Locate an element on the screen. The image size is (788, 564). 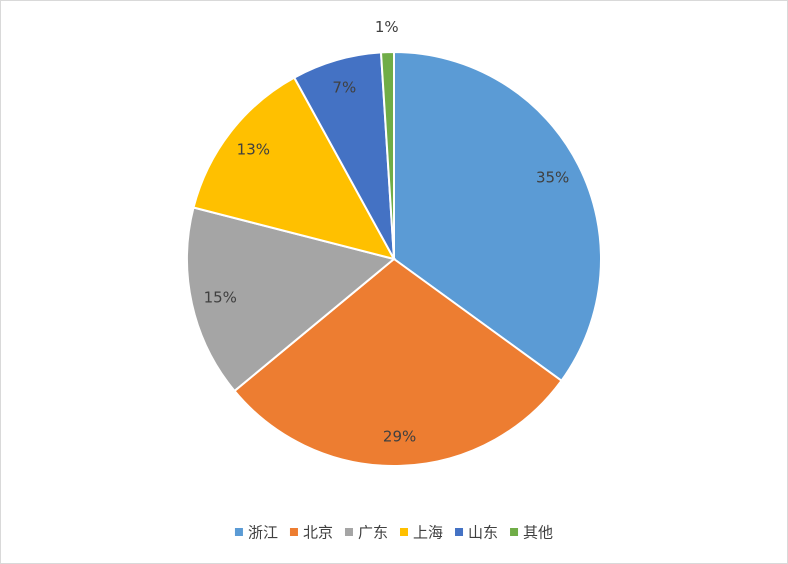
legend: 浙江 北京 广东 上海 山东 其他 is located at coordinates (393, 533).